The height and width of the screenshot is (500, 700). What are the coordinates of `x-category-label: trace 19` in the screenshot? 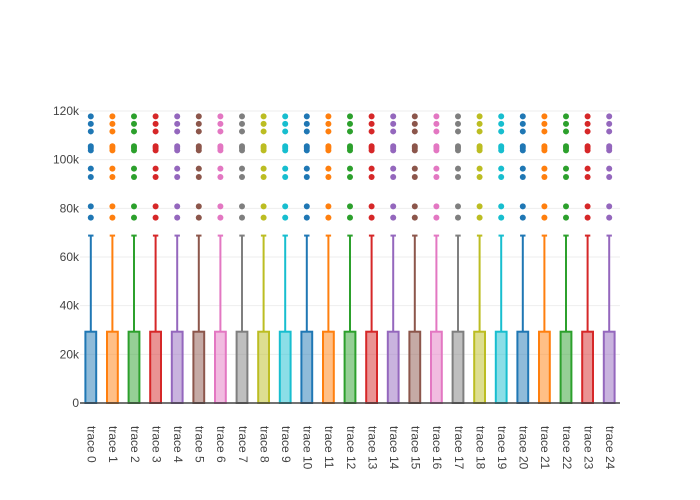 It's located at (502, 448).